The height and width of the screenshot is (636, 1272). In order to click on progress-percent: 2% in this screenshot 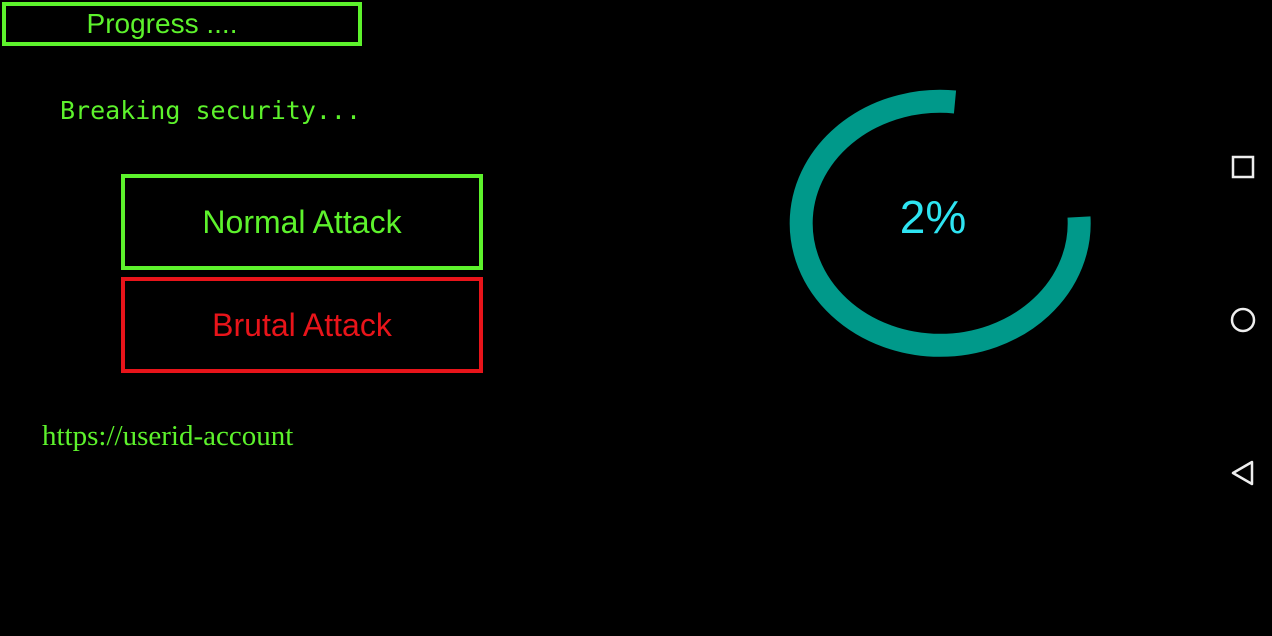, I will do `click(933, 217)`.